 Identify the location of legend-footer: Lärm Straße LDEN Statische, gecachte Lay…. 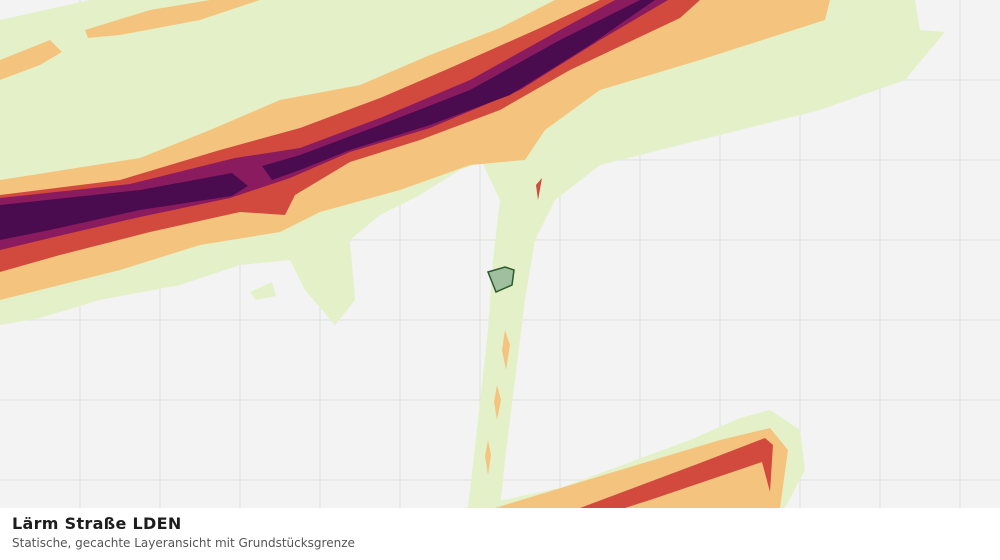
(500, 534).